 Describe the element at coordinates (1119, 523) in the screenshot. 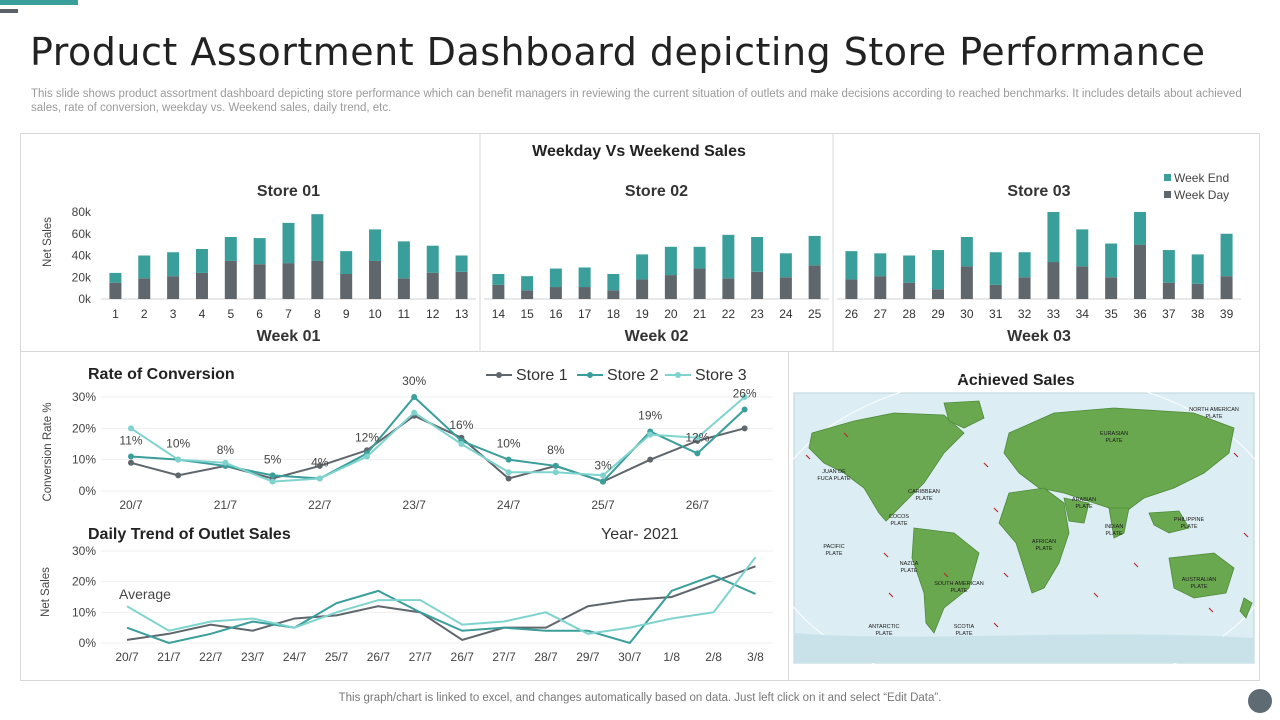

I see `india-landmass` at that location.